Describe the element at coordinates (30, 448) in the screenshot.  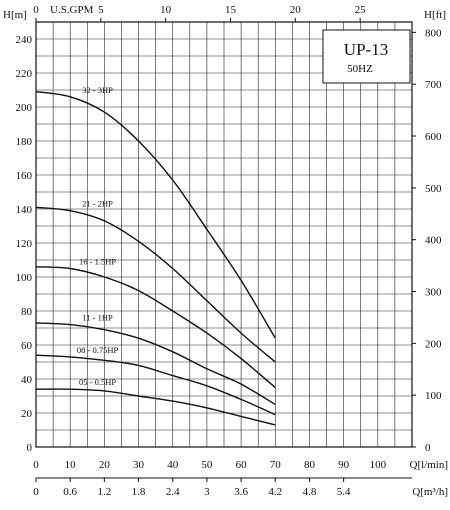
I see `y-tick-label: 0` at that location.